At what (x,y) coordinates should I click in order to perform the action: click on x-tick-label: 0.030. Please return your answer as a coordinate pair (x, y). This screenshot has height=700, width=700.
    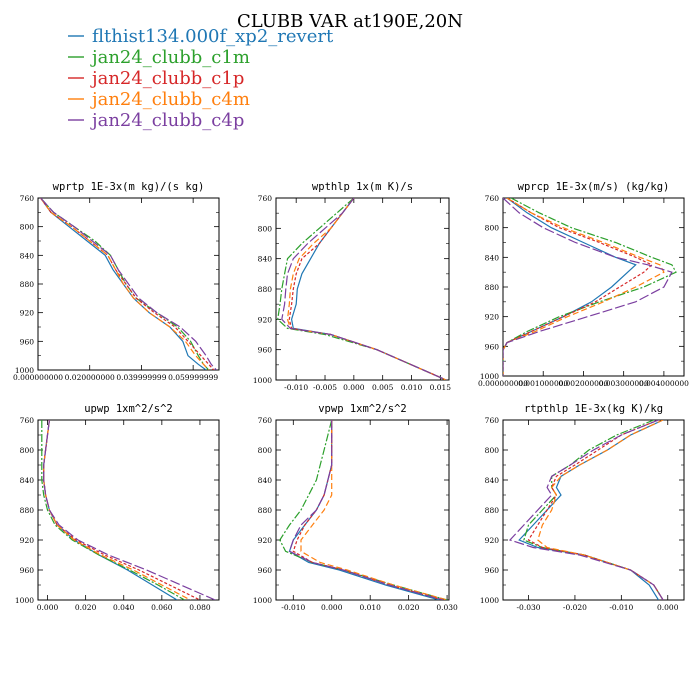
    Looking at the image, I should click on (447, 607).